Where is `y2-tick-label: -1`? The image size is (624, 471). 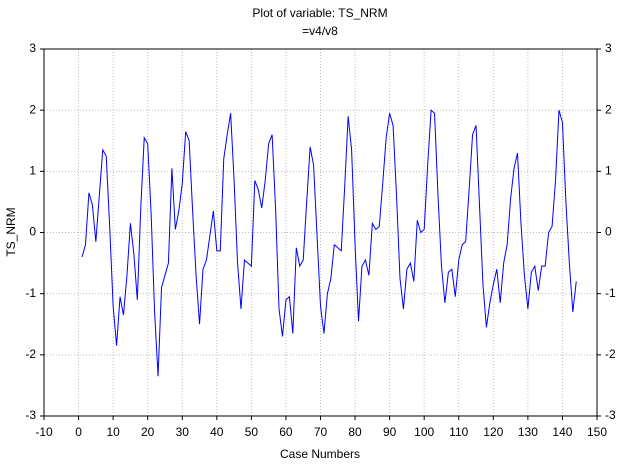
y2-tick-label: -1 is located at coordinates (610, 293).